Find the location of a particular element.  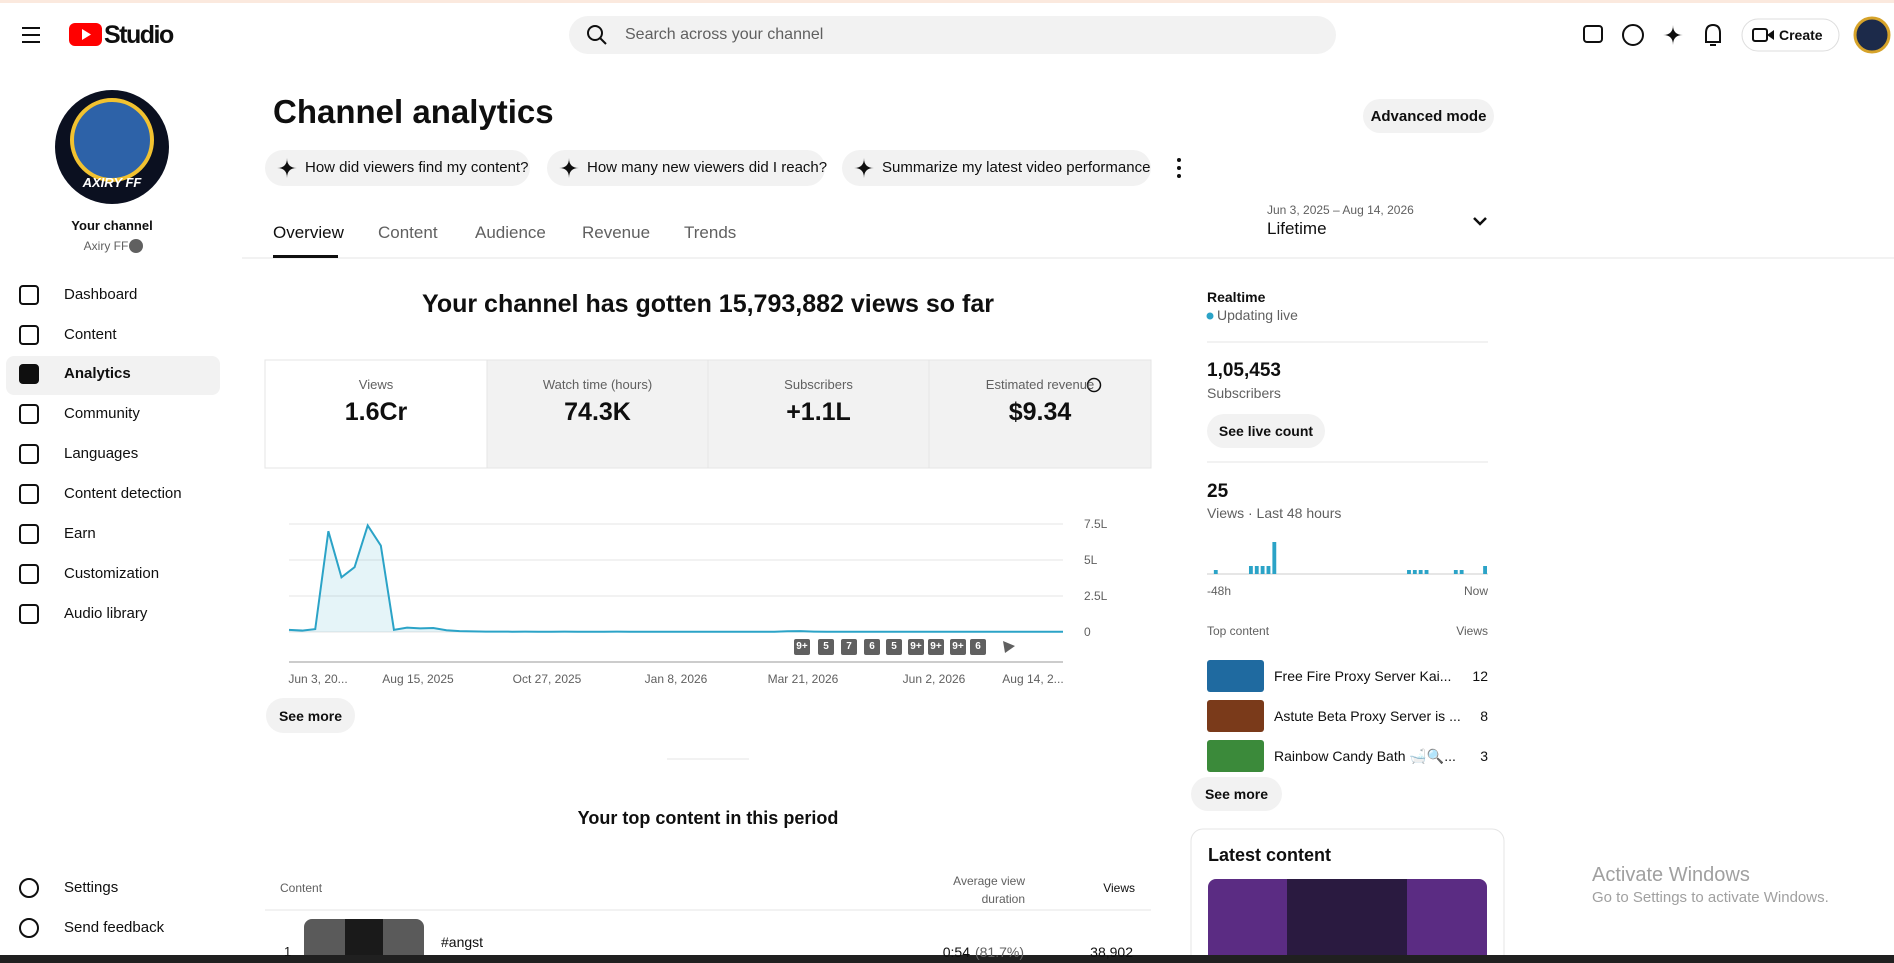

nav-item: Earn is located at coordinates (80, 533).